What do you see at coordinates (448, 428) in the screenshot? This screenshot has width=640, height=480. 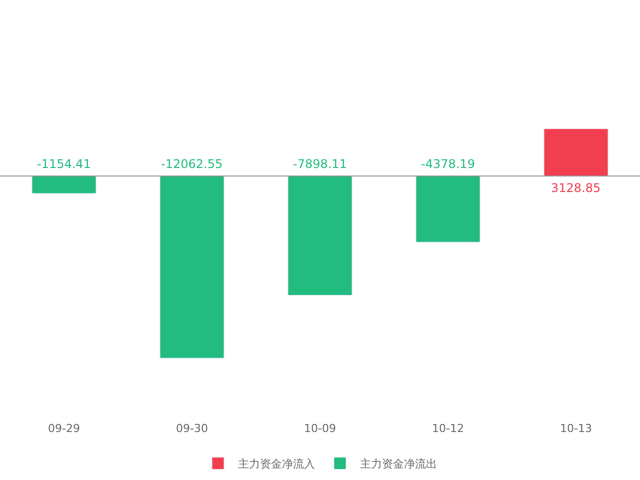 I see `x-tick-label: 10-12` at bounding box center [448, 428].